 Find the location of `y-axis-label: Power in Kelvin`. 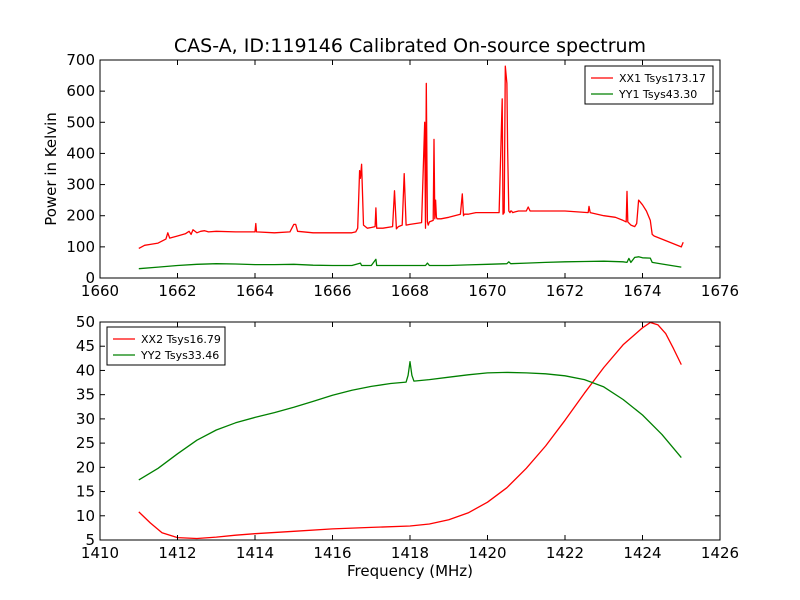

y-axis-label: Power in Kelvin is located at coordinates (51, 169).